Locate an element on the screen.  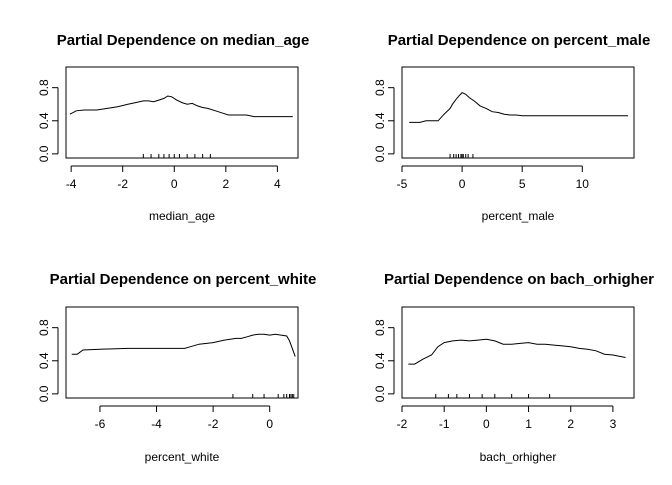
x-tick-label: -1 is located at coordinates (444, 424).